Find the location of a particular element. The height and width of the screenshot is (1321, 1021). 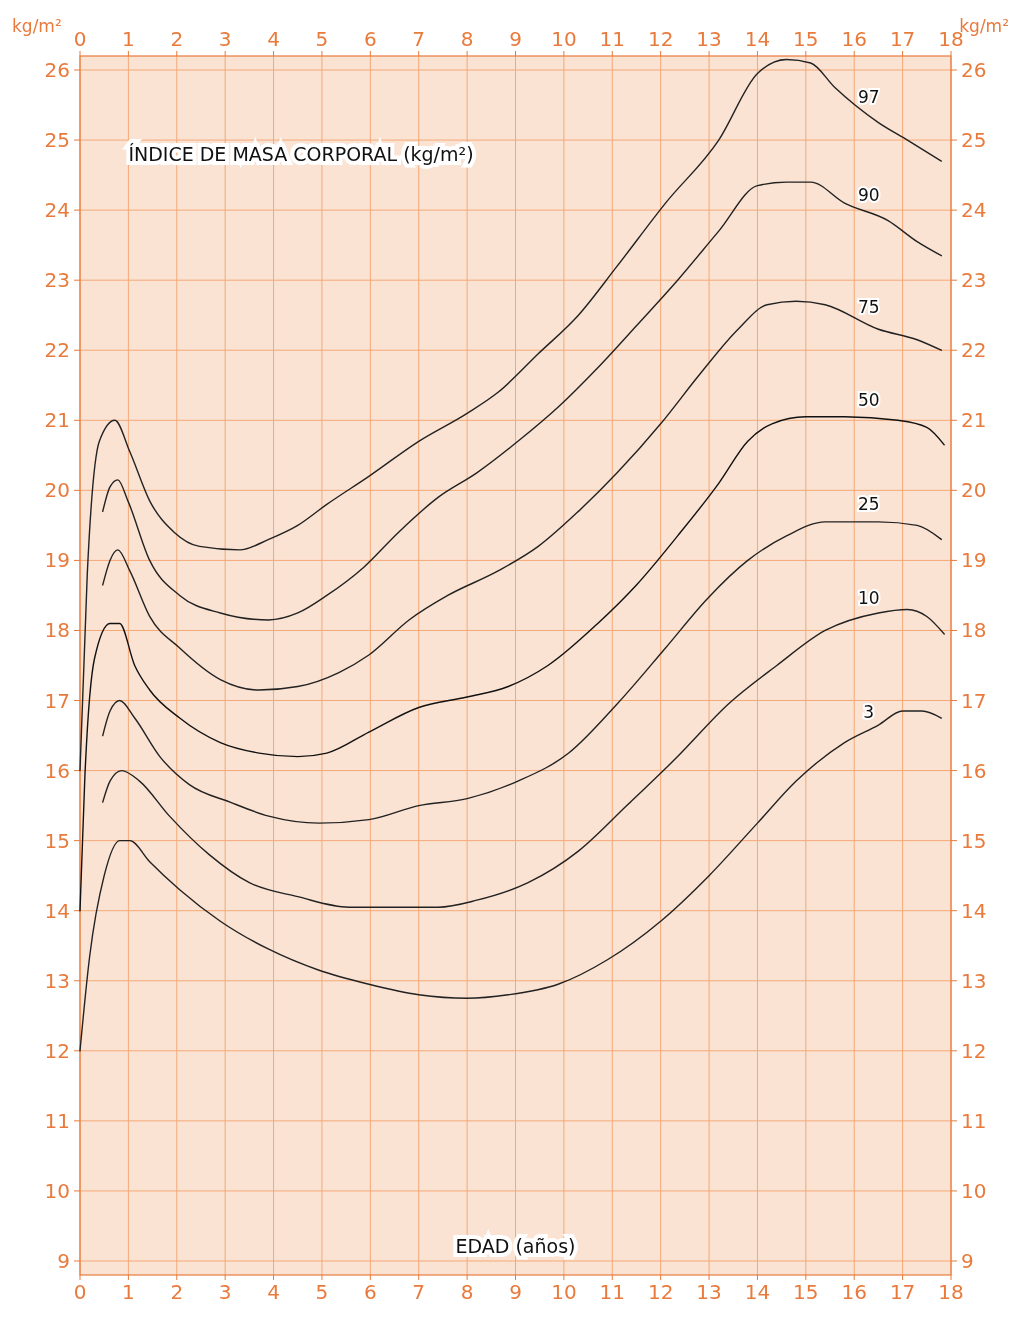

y-tick-label: 23 is located at coordinates (57, 280).